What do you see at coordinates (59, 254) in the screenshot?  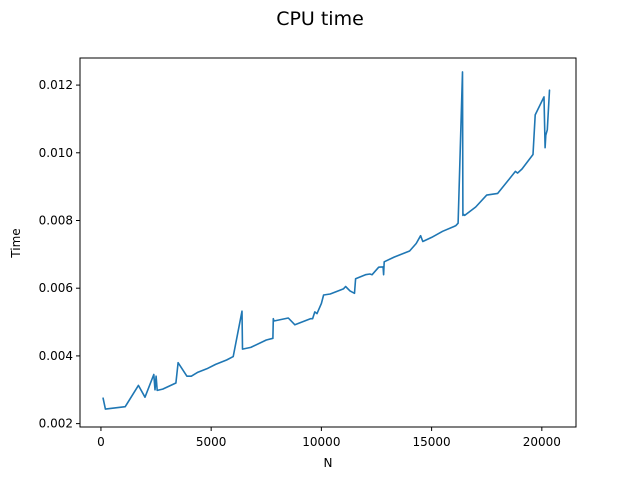 I see `y-axis-ticks: 0.002 0.004 0.006 0.008 0.010 0.012` at bounding box center [59, 254].